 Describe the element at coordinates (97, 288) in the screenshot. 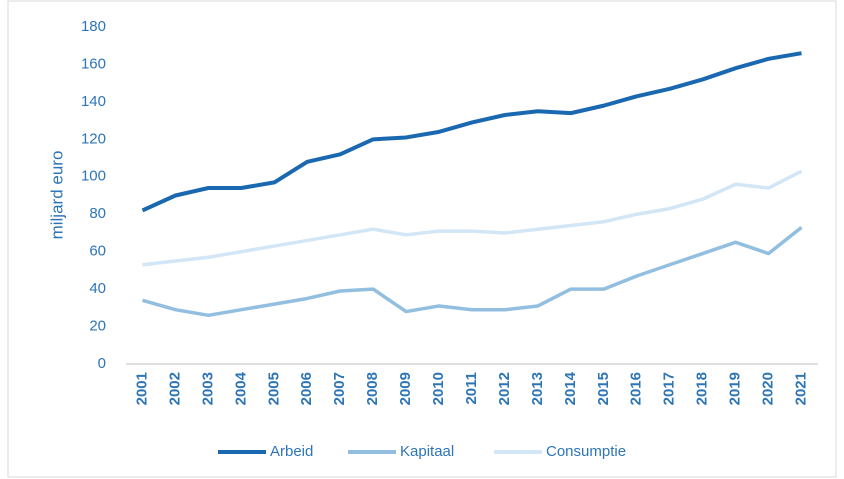

I see `y-tick-label: 40` at that location.